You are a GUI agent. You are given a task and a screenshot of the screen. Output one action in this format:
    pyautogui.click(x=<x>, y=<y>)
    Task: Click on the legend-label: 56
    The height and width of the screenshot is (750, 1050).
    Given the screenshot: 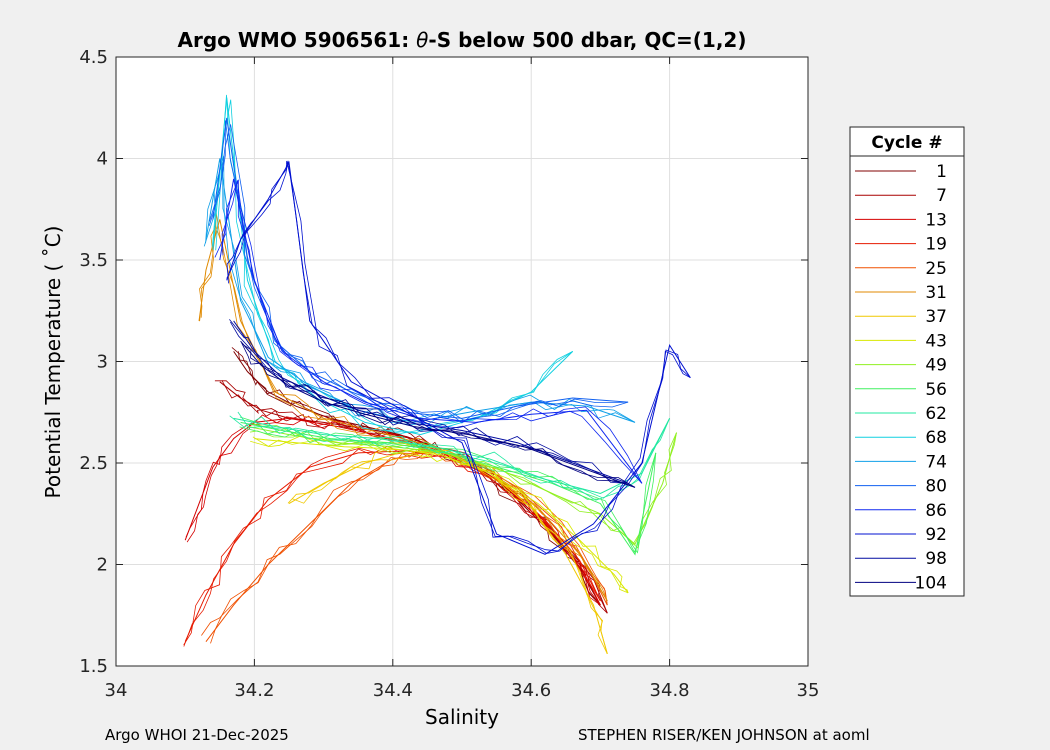 What is the action you would take?
    pyautogui.click(x=936, y=390)
    